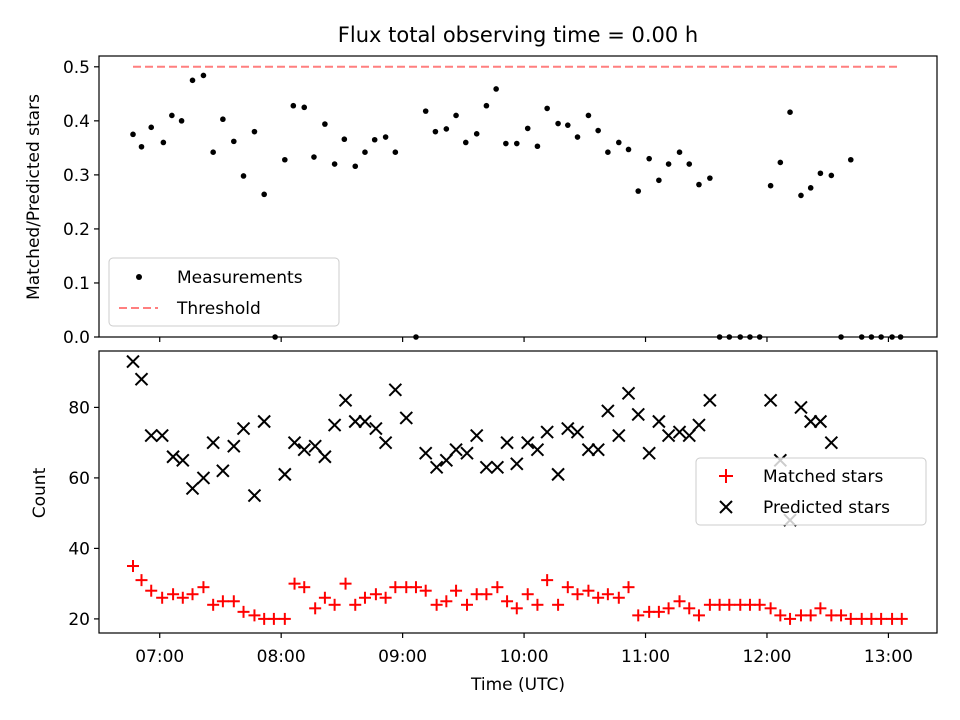  Describe the element at coordinates (726, 476) in the screenshot. I see `matched-stars-legend-marker` at that location.